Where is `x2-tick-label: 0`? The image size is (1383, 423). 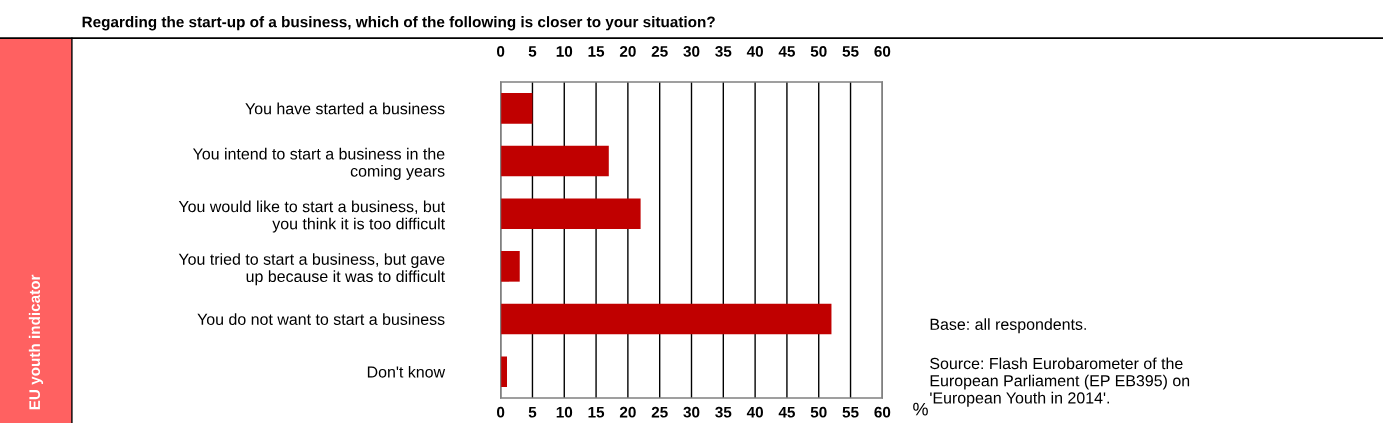
x2-tick-label: 0 is located at coordinates (501, 51).